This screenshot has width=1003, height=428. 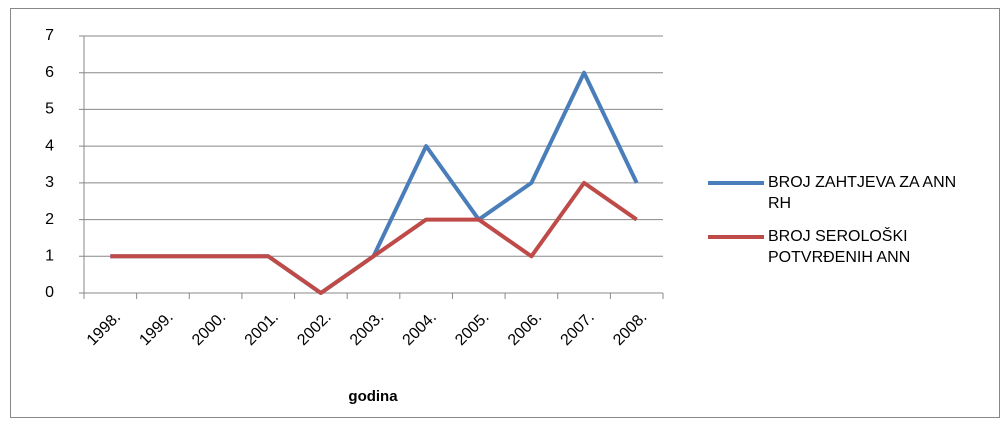 What do you see at coordinates (49, 292) in the screenshot?
I see `y-tick-label: 0` at bounding box center [49, 292].